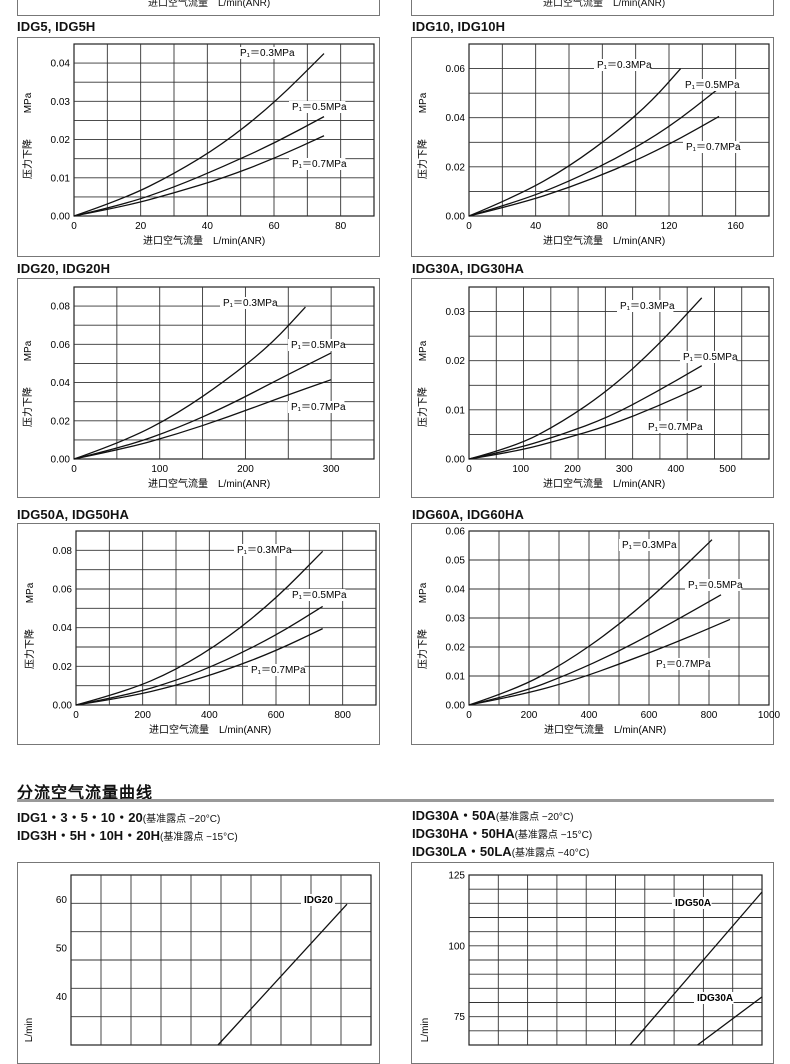  Describe the element at coordinates (649, 715) in the screenshot. I see `x-tick-label: 600` at that location.